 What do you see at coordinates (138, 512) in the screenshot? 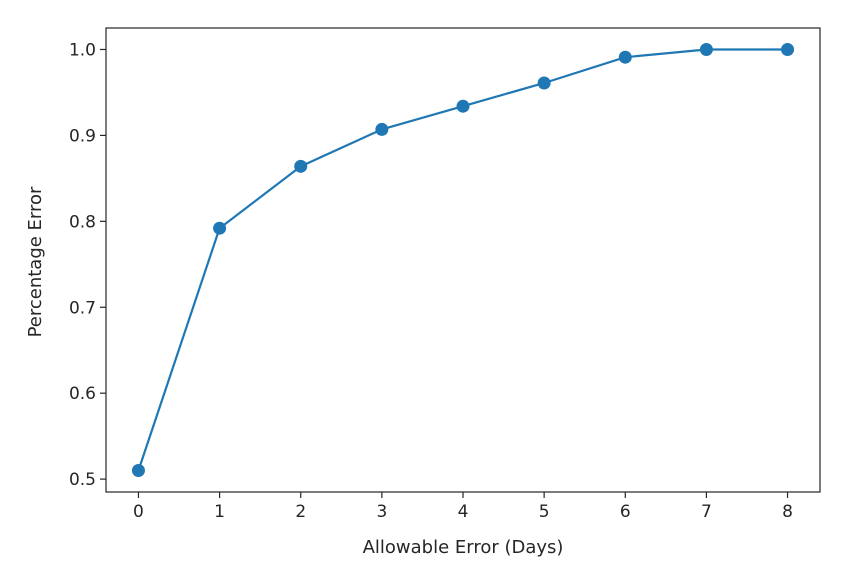
I see `x-tick-label: 0` at bounding box center [138, 512].